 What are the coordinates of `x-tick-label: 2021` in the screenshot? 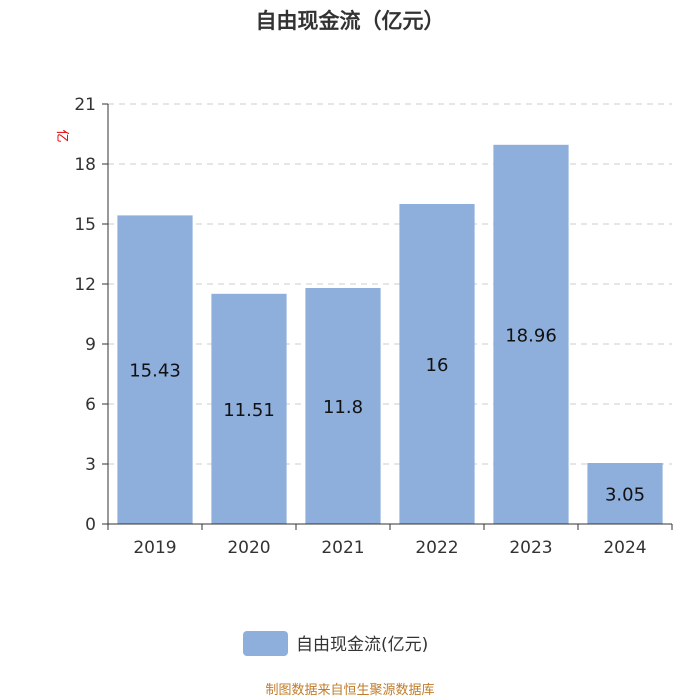 It's located at (342, 548).